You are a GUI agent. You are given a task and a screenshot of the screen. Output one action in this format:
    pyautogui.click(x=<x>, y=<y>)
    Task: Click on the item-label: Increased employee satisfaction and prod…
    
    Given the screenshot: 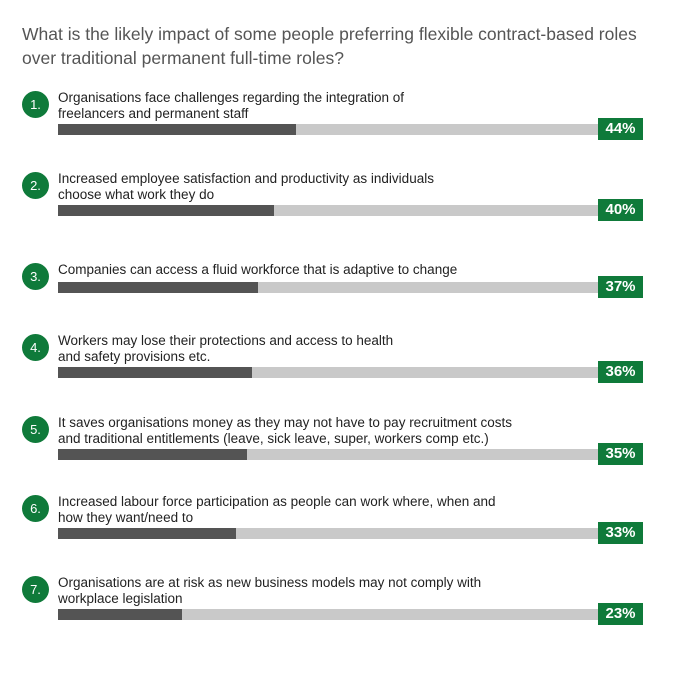 What is the action you would take?
    pyautogui.click(x=246, y=186)
    